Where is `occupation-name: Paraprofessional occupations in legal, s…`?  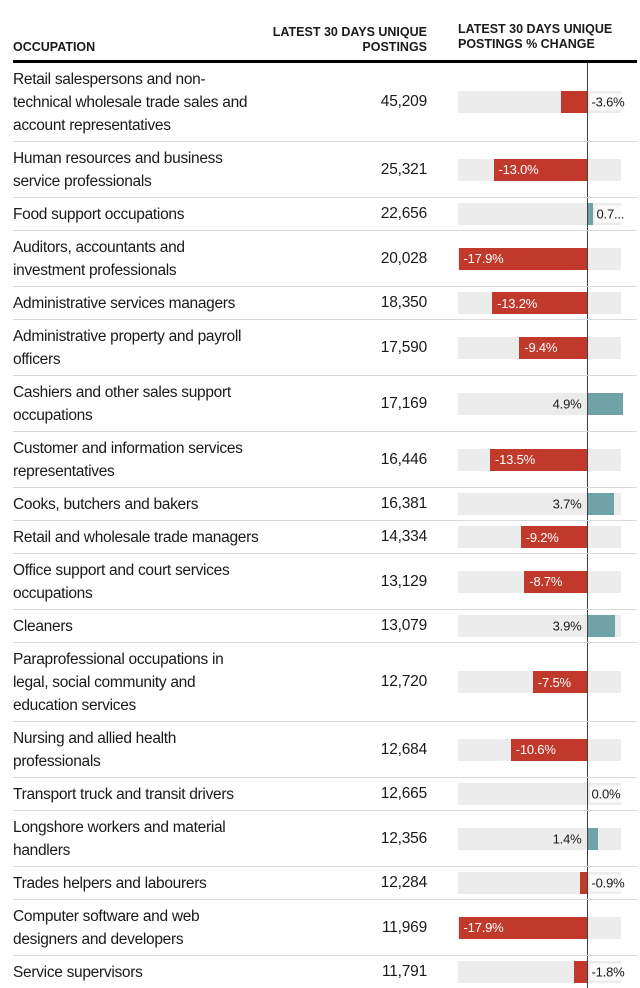 occupation-name: Paraprofessional occupations in legal, s… is located at coordinates (118, 682).